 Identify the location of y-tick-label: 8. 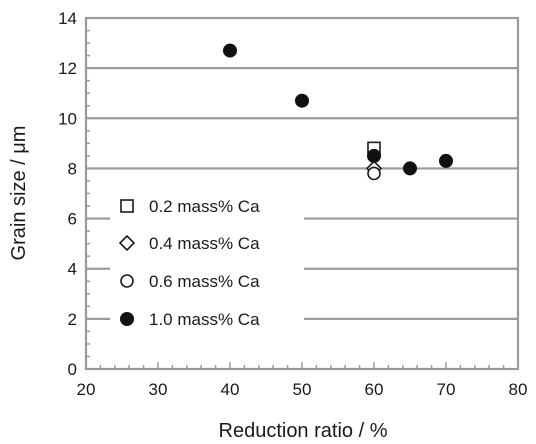
(72, 168).